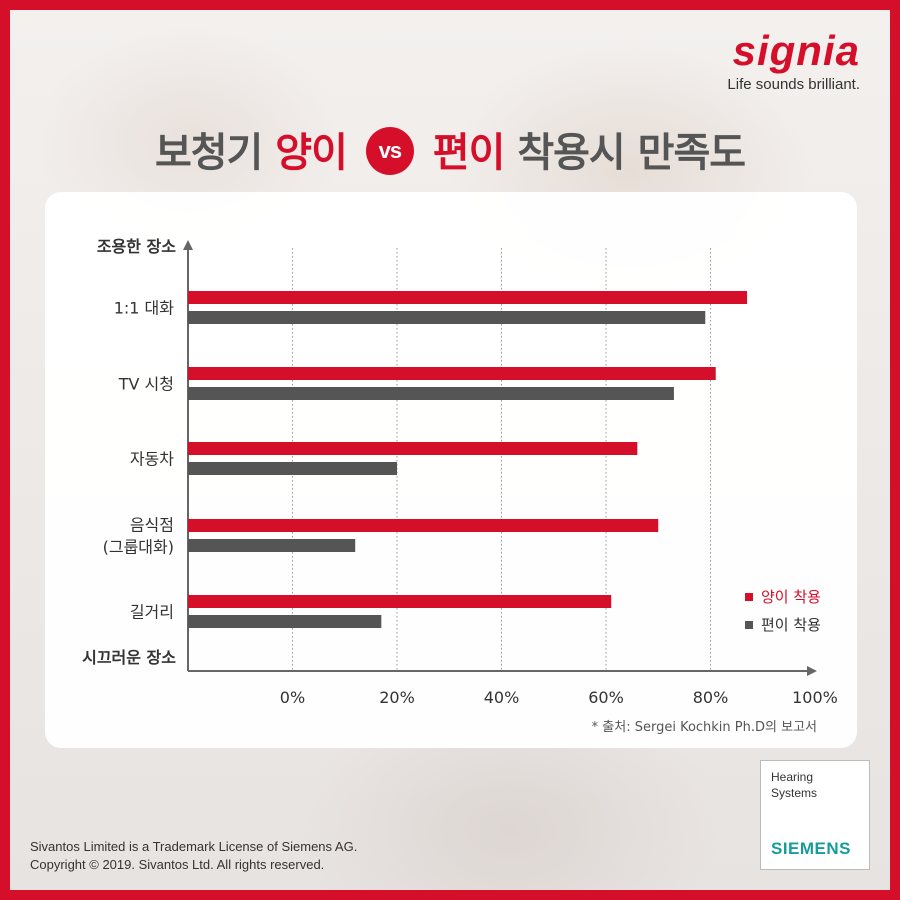  What do you see at coordinates (791, 597) in the screenshot?
I see `legend-label: 양이 착용` at bounding box center [791, 597].